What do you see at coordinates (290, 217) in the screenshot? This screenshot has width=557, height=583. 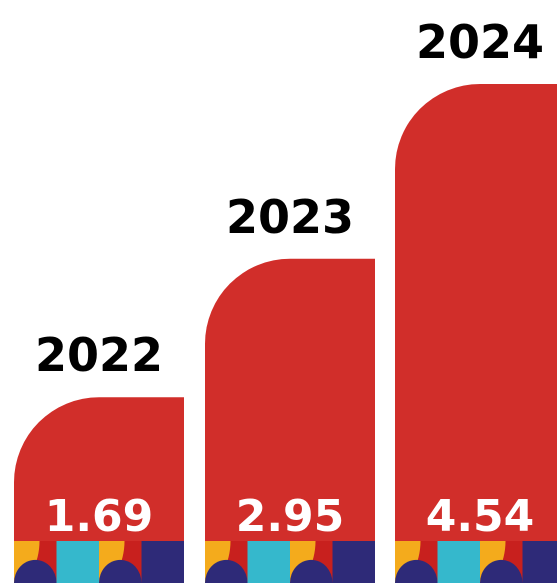 I see `category-label: 2023` at bounding box center [290, 217].